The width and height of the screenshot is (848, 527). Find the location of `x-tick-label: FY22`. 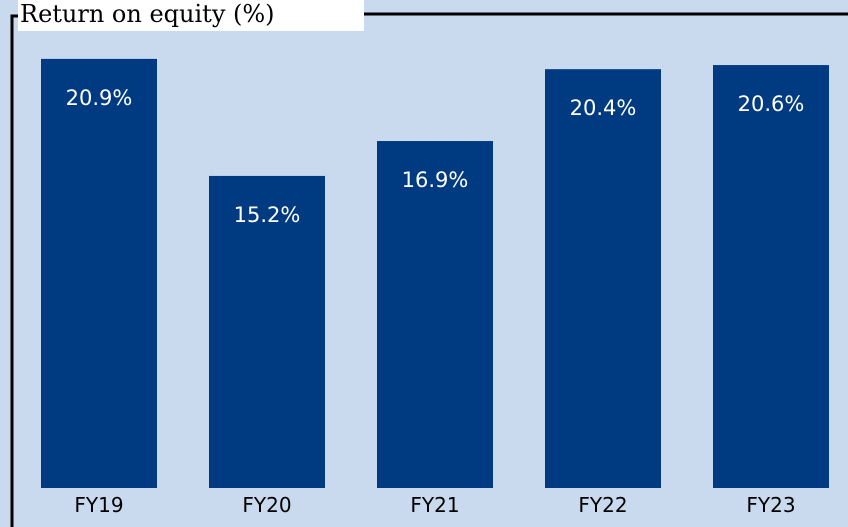

x-tick-label: FY22 is located at coordinates (602, 505).